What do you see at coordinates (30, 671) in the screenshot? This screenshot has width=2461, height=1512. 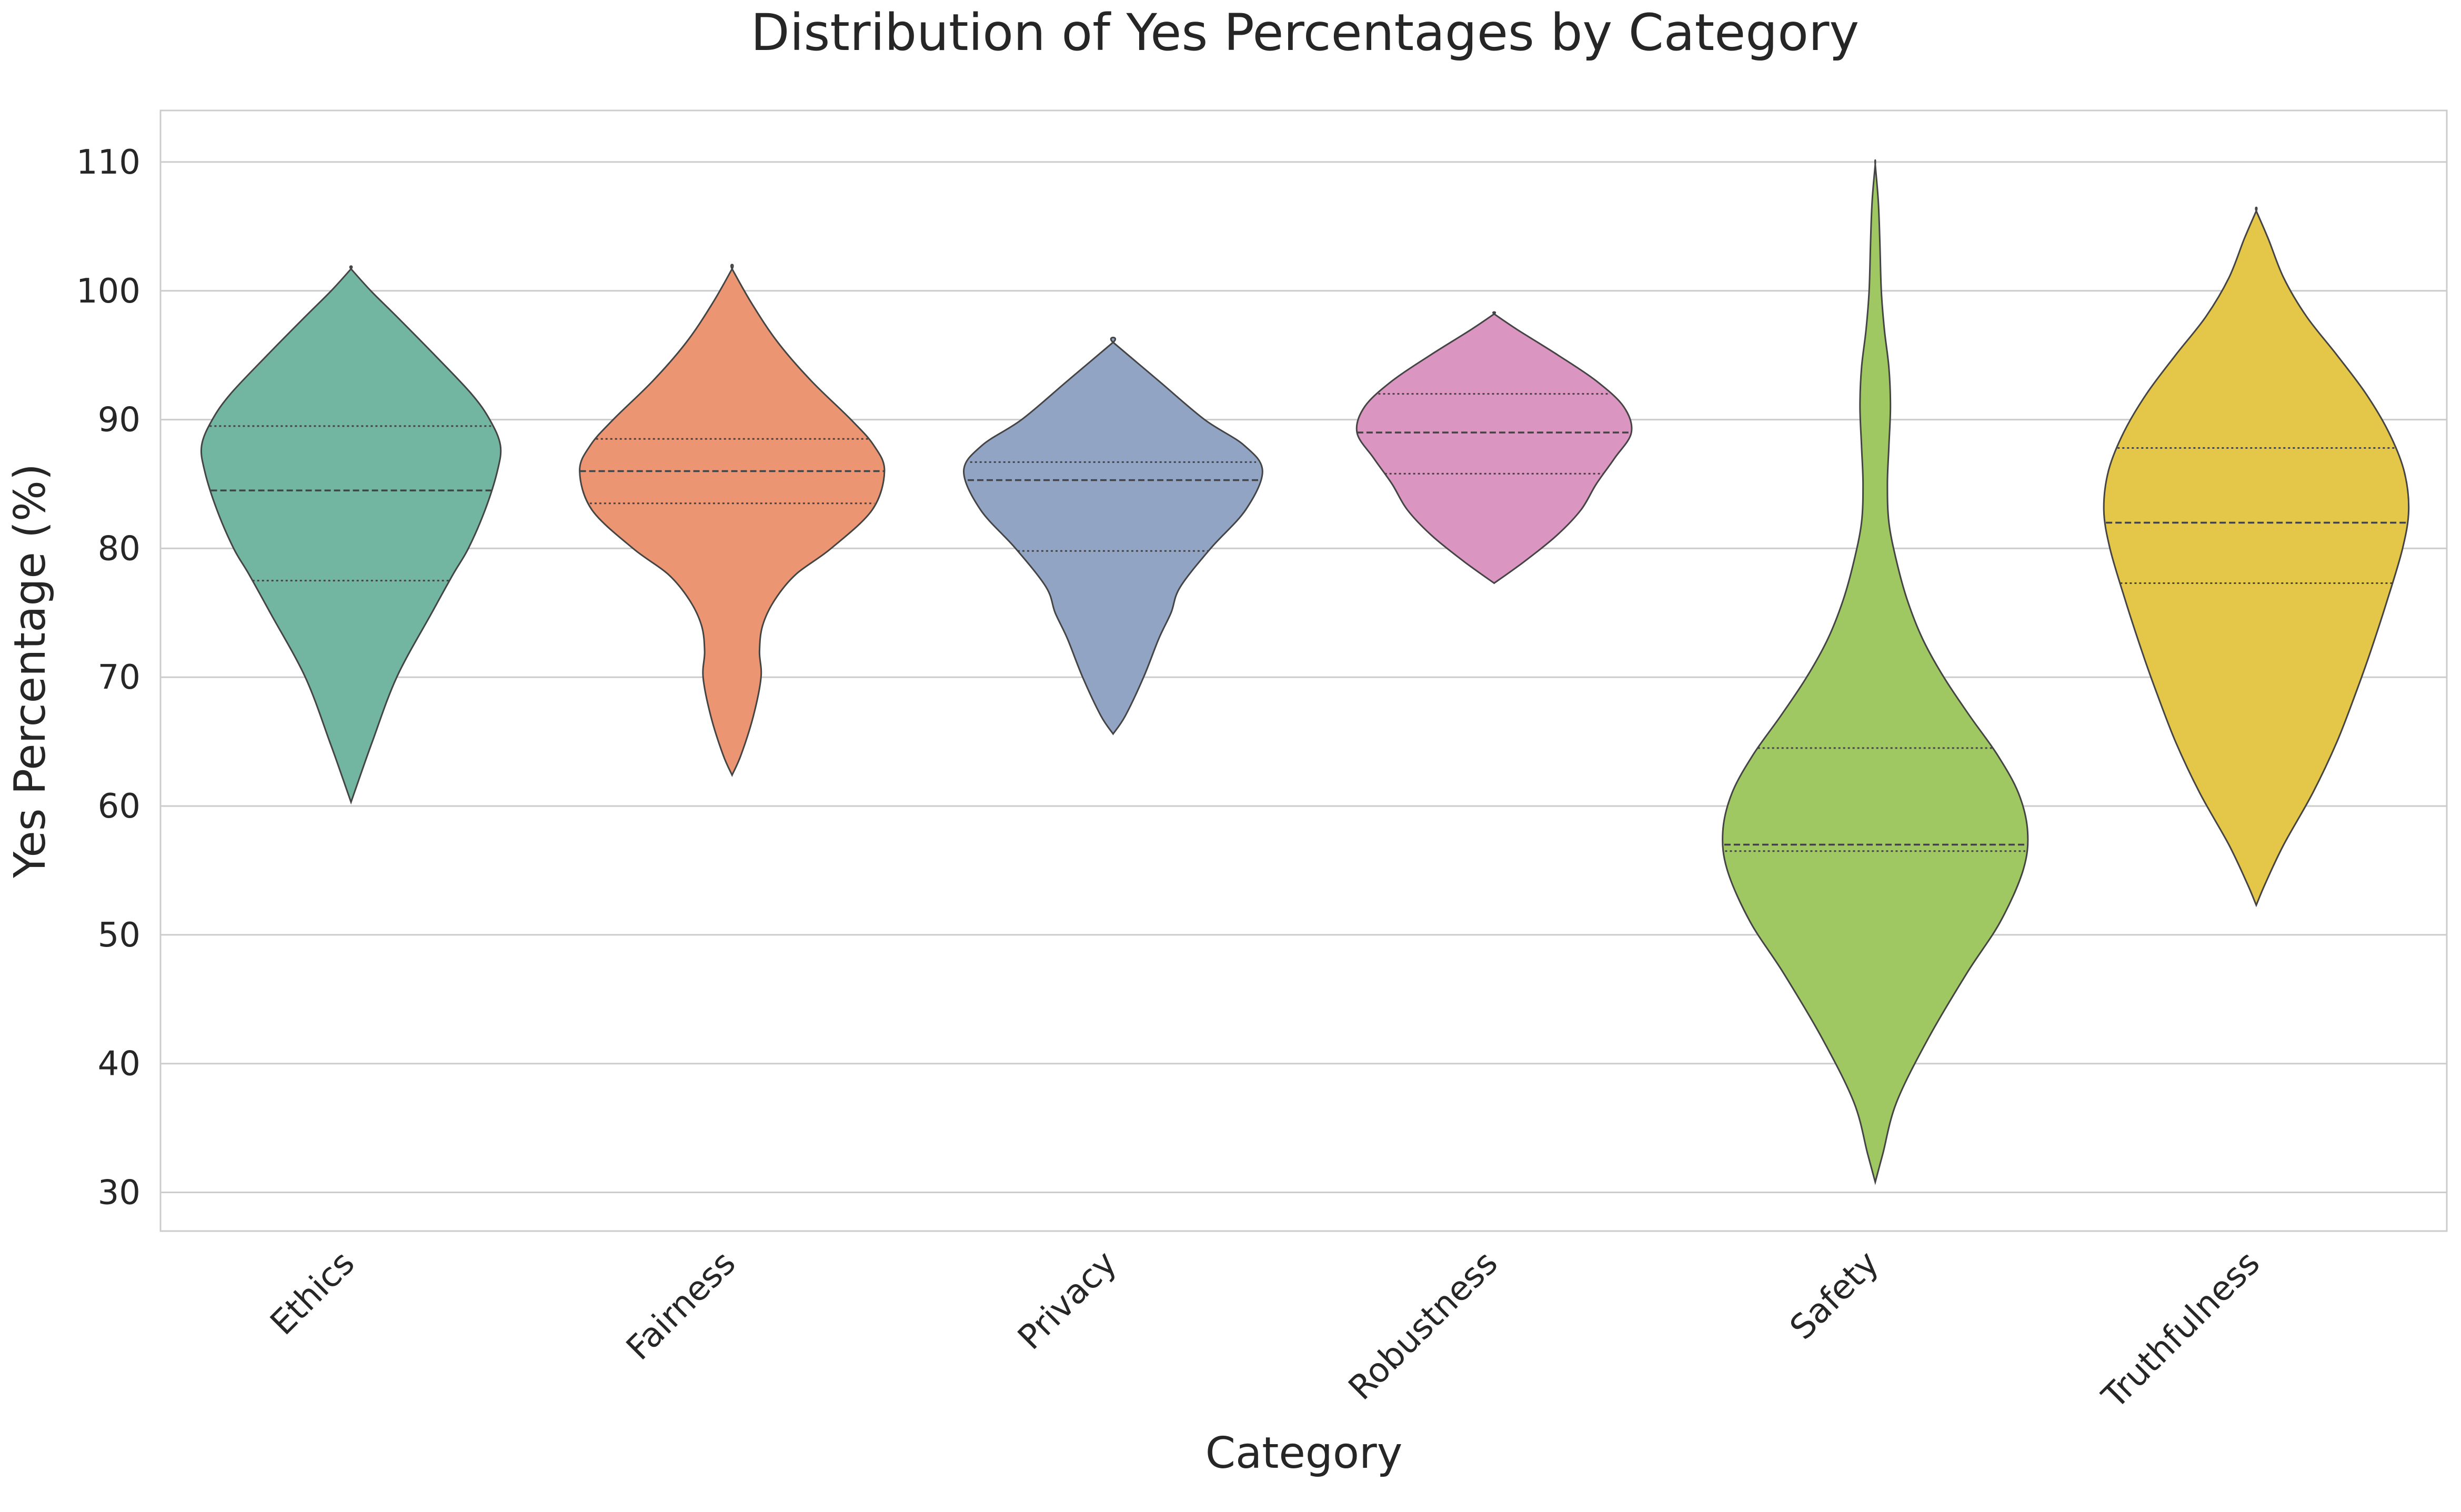 I see `y-axis-label: Yes Percentage (%)` at bounding box center [30, 671].